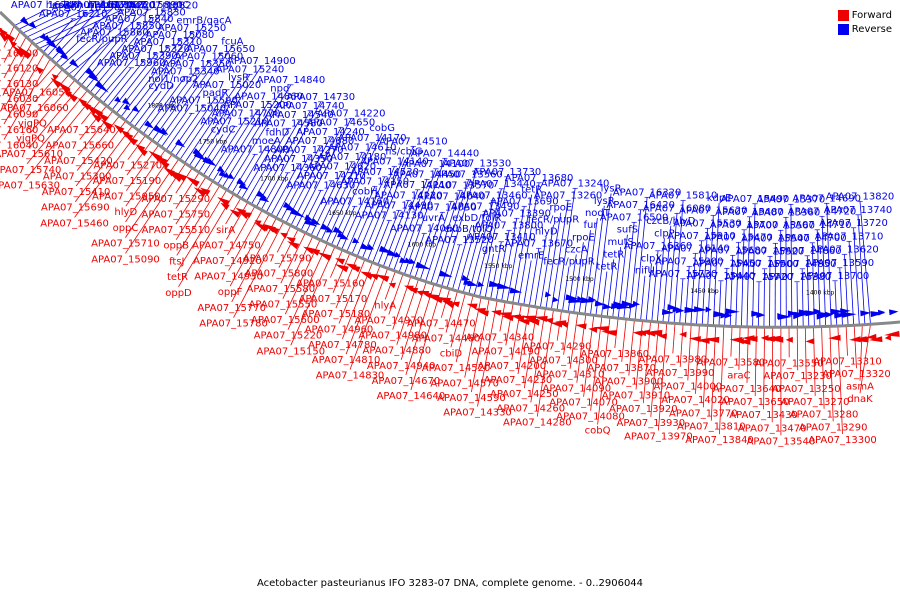 The width and height of the screenshot is (900, 600). I want to click on reverse-gene-label: APA07_14360, so click(287, 168).